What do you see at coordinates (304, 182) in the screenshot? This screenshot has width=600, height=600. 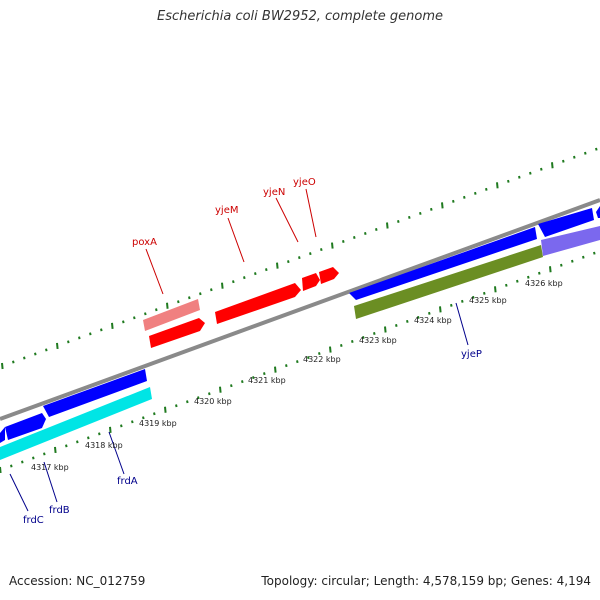 I see `gene-label-yjeO: yjeO` at bounding box center [304, 182].